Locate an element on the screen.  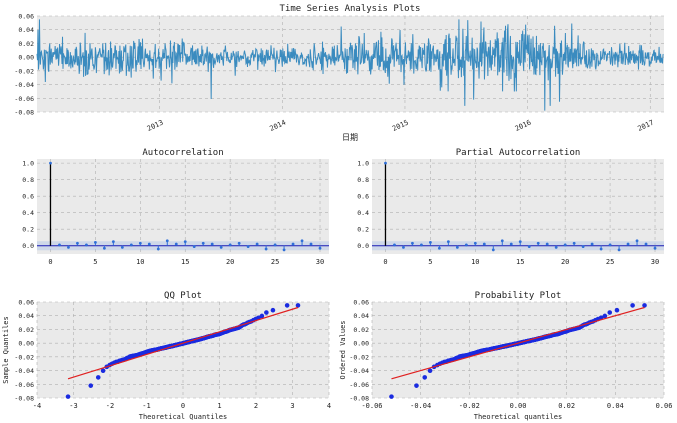
prob-ytick-label: -0.04 is located at coordinates (359, 371).